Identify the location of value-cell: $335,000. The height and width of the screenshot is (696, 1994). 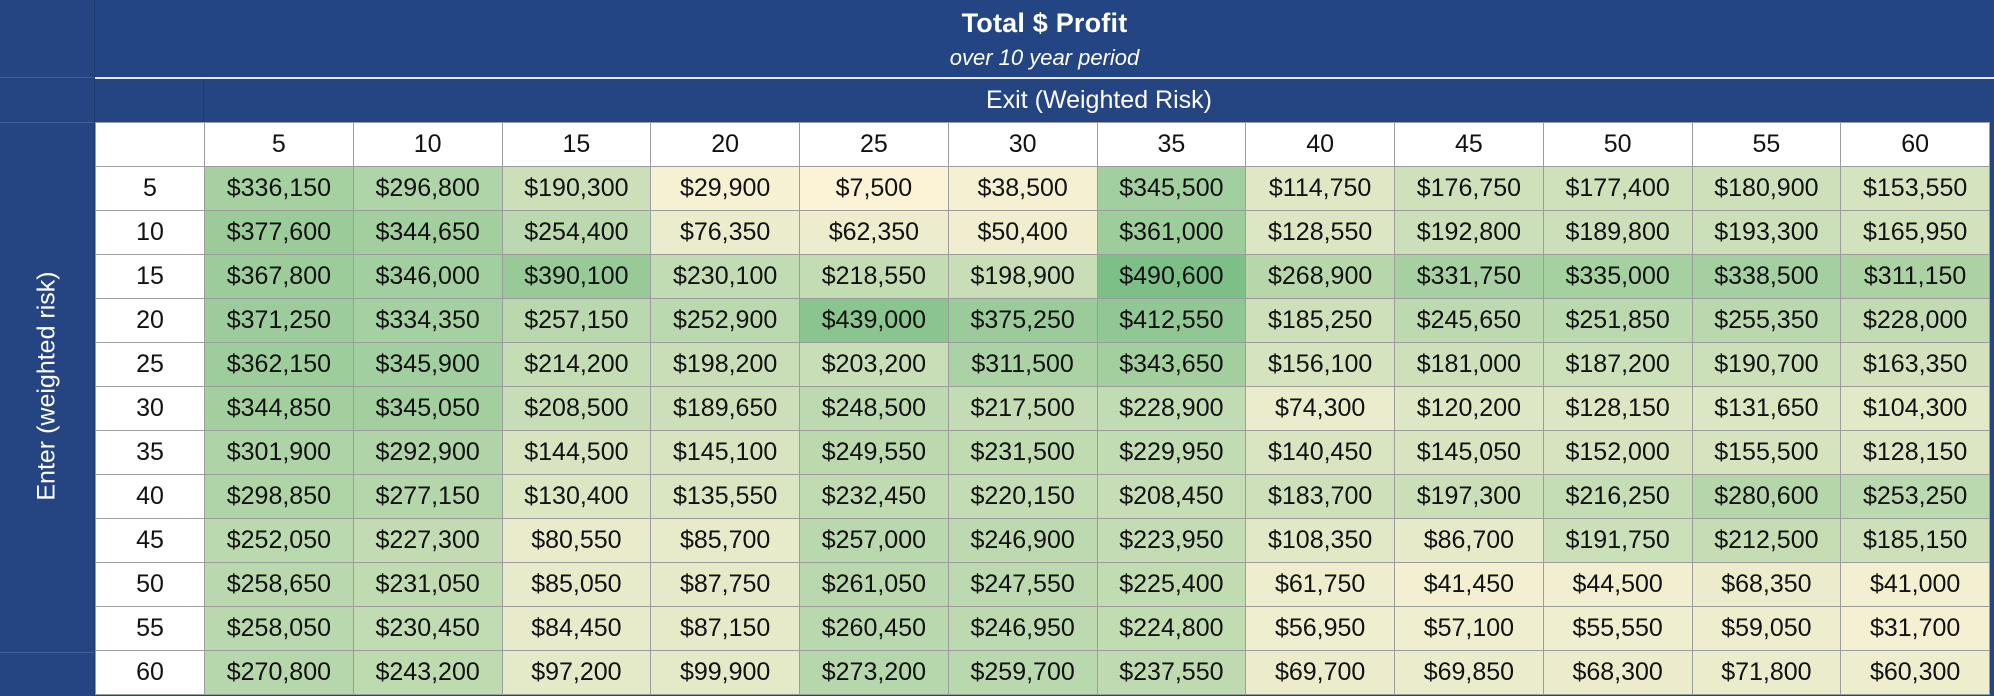
(1617, 276).